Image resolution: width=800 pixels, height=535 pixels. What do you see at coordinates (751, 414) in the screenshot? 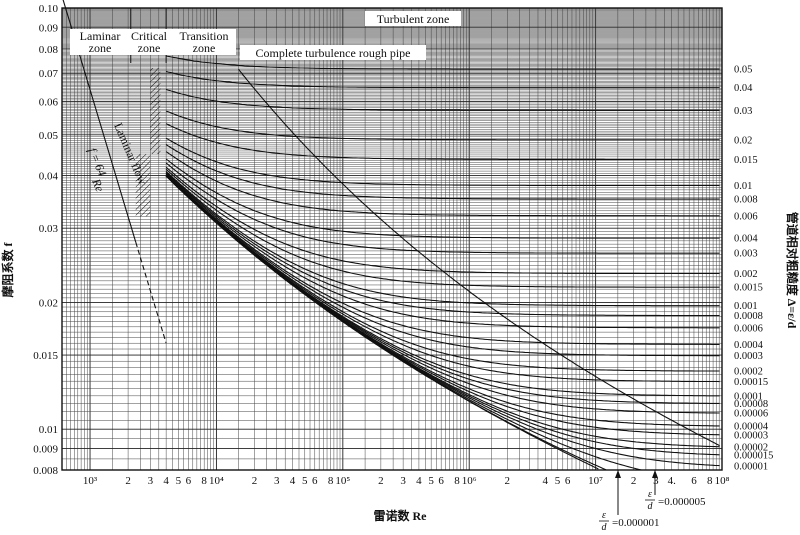
I see `roughness-label-21: 0.00006` at bounding box center [751, 414].